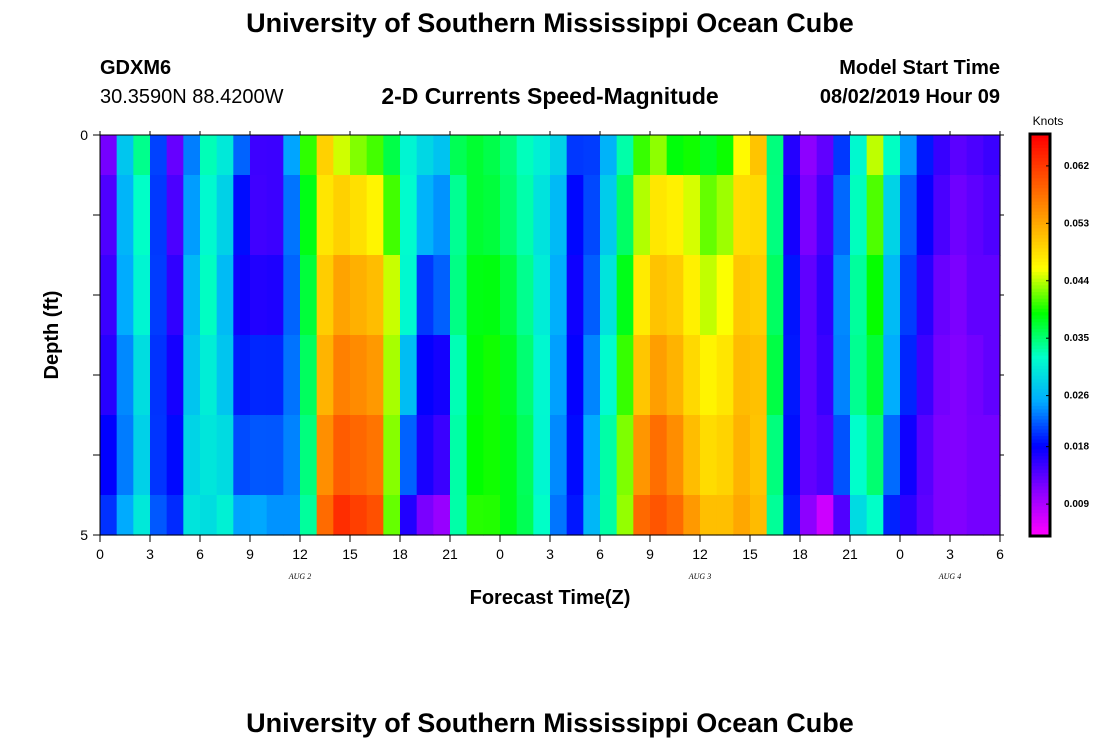 Image resolution: width=1100 pixels, height=750 pixels. Describe the element at coordinates (949, 576) in the screenshot. I see `date-label: AUG 4` at that location.